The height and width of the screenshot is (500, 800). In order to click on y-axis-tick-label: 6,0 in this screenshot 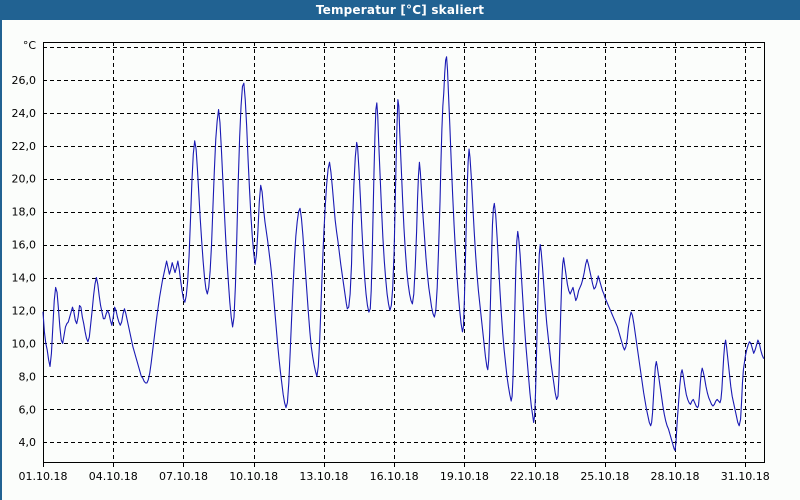, I will do `click(28, 409)`.